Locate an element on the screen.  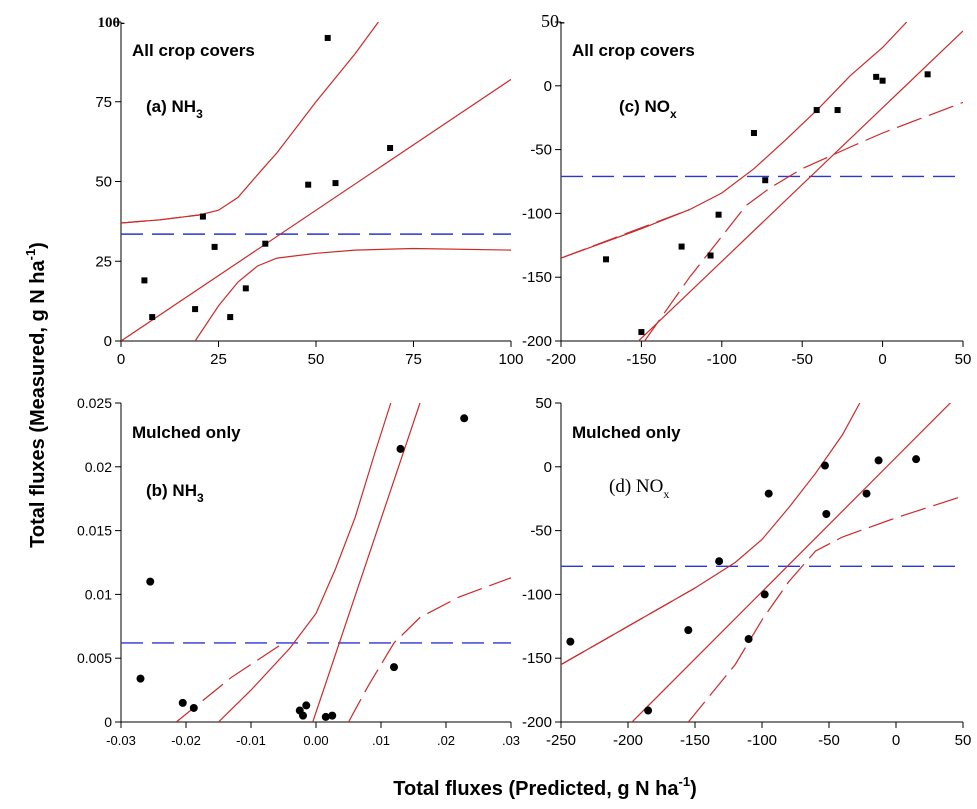
x-tick-label: -200 is located at coordinates (628, 740).